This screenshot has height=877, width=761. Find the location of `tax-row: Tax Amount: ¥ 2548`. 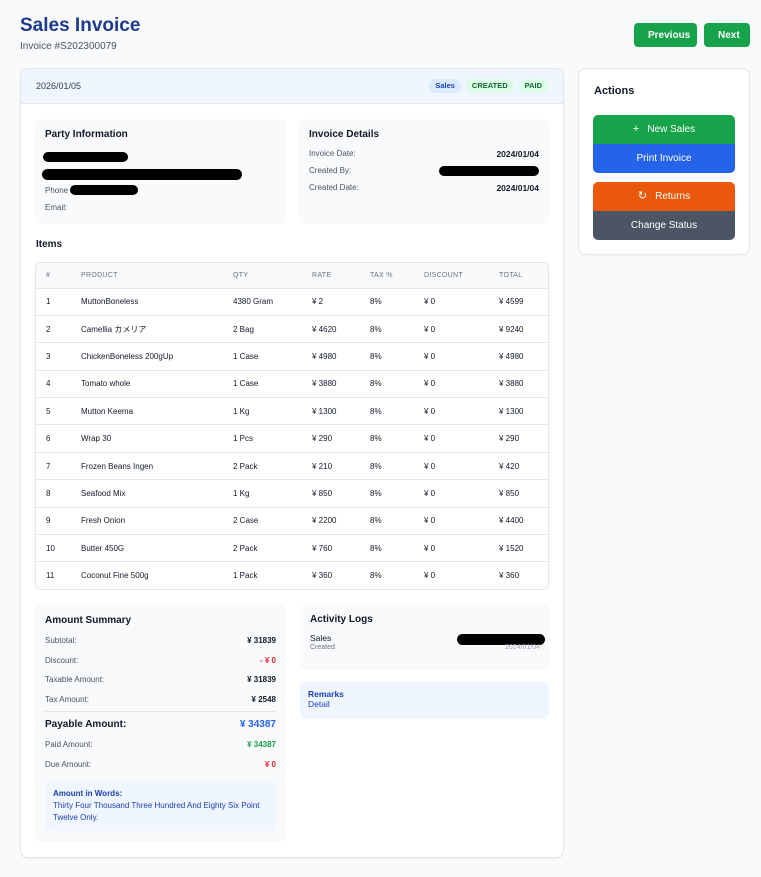

tax-row: Tax Amount: ¥ 2548 is located at coordinates (160, 699).